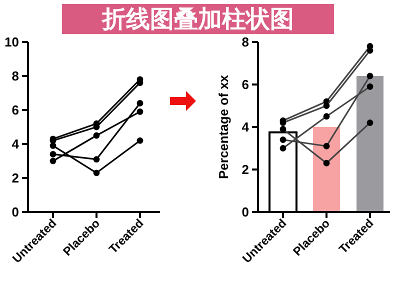 This screenshot has height=292, width=396. What do you see at coordinates (197, 19) in the screenshot?
I see `chart-title: 折线图叠加柱状图` at bounding box center [197, 19].